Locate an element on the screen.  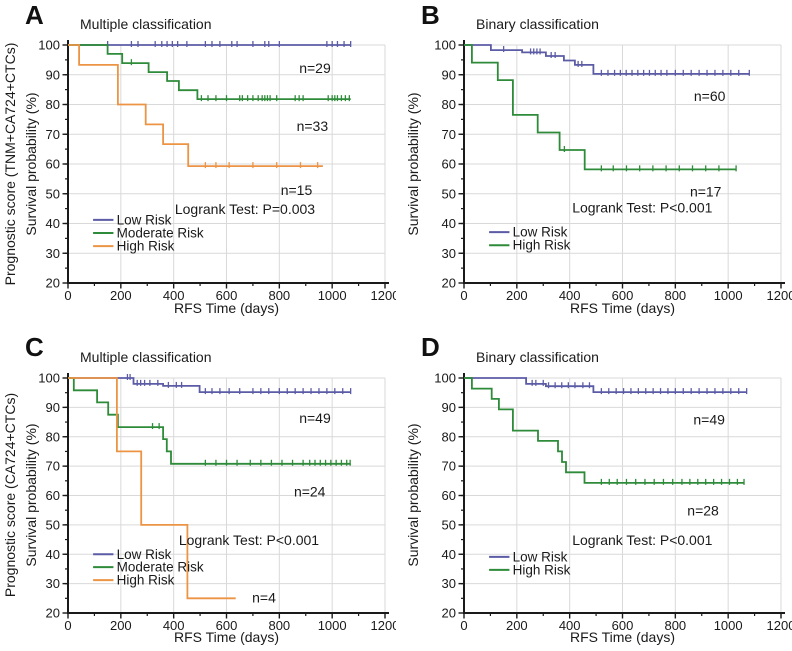
annotation-n-60: n=60 is located at coordinates (710, 96).